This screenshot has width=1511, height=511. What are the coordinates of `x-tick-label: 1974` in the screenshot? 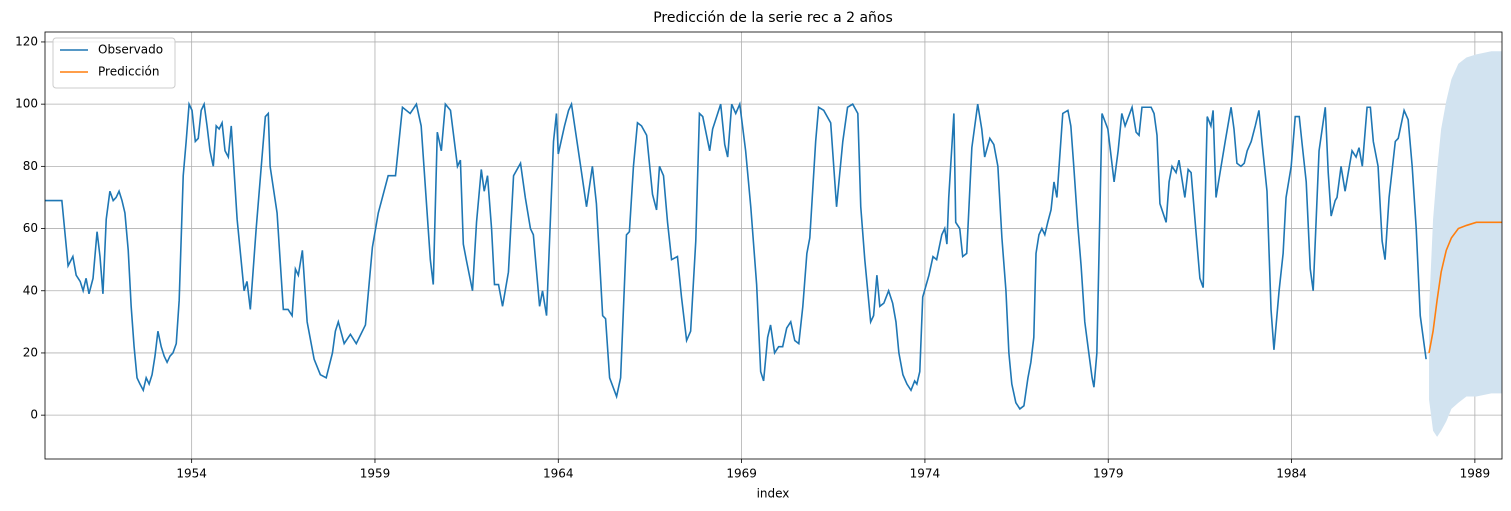 It's located at (925, 474).